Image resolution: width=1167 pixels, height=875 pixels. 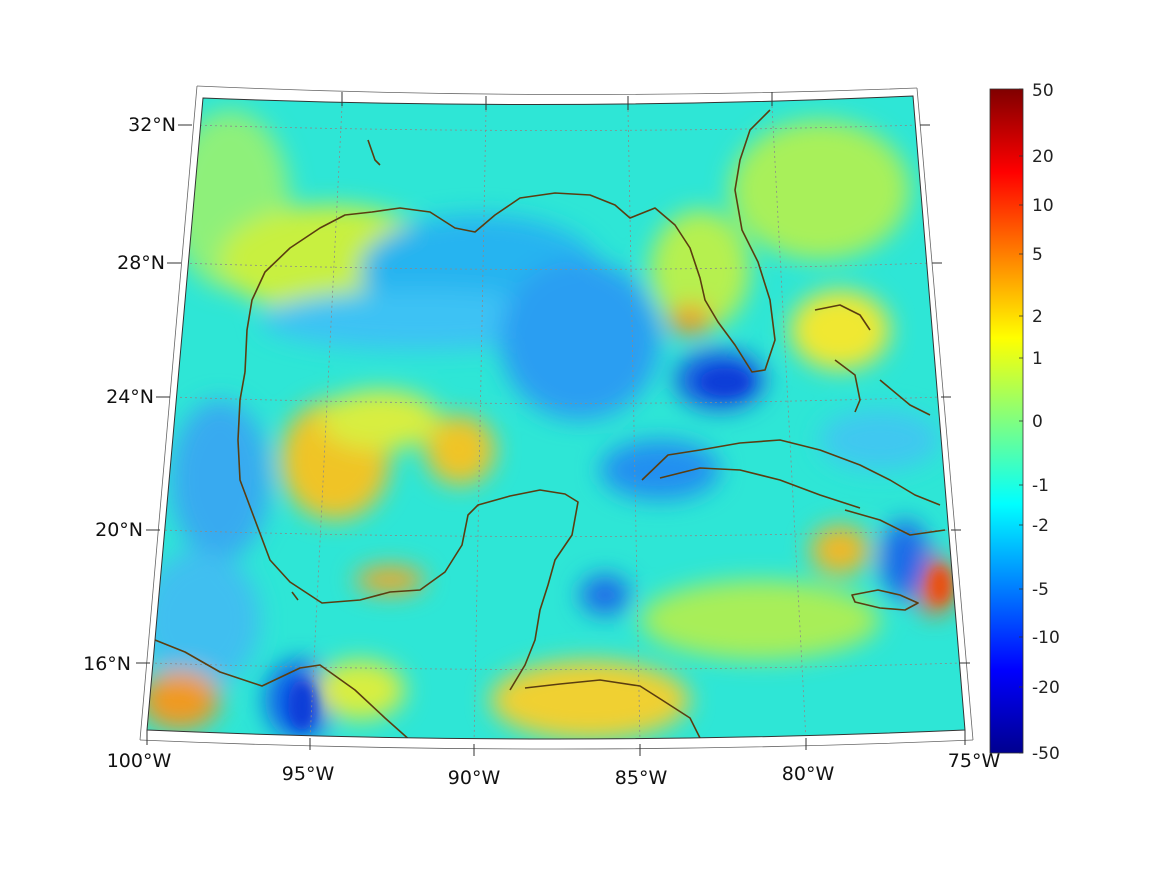 What do you see at coordinates (1037, 422) in the screenshot?
I see `colorbar-tick-label: 0` at bounding box center [1037, 422].